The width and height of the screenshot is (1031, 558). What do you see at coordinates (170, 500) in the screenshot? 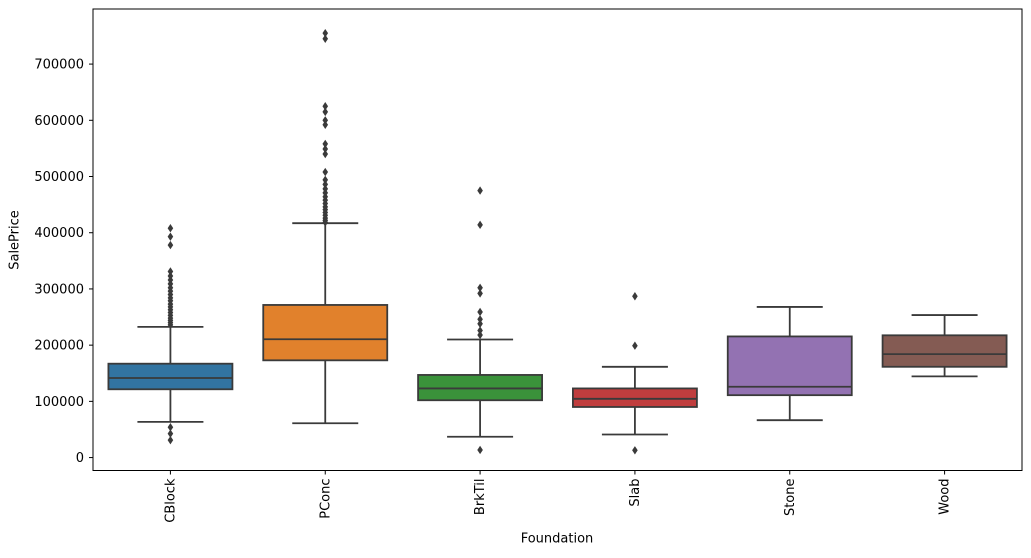
I see `x-tick-label: CBlock` at bounding box center [170, 500].